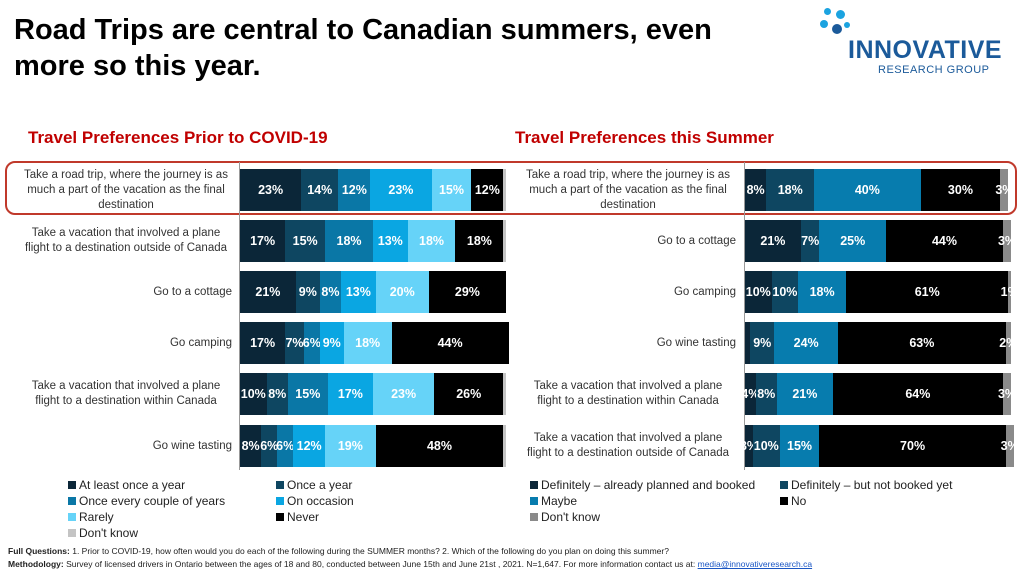 Image resolution: width=1024 pixels, height=576 pixels. I want to click on data-label: 64%, so click(918, 394).